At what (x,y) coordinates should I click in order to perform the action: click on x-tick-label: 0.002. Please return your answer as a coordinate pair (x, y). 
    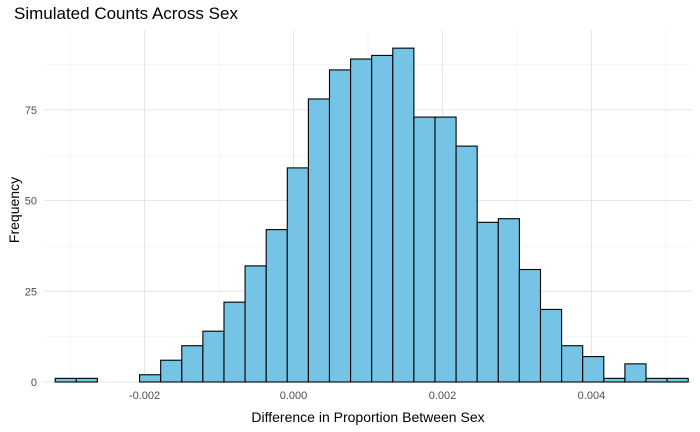
    Looking at the image, I should click on (443, 396).